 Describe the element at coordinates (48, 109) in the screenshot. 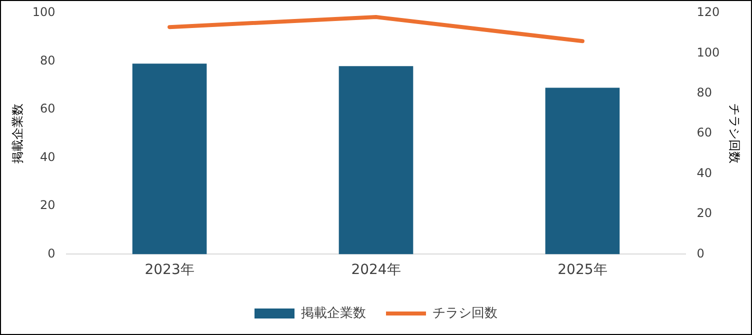

I see `y-tick-label: 60` at that location.